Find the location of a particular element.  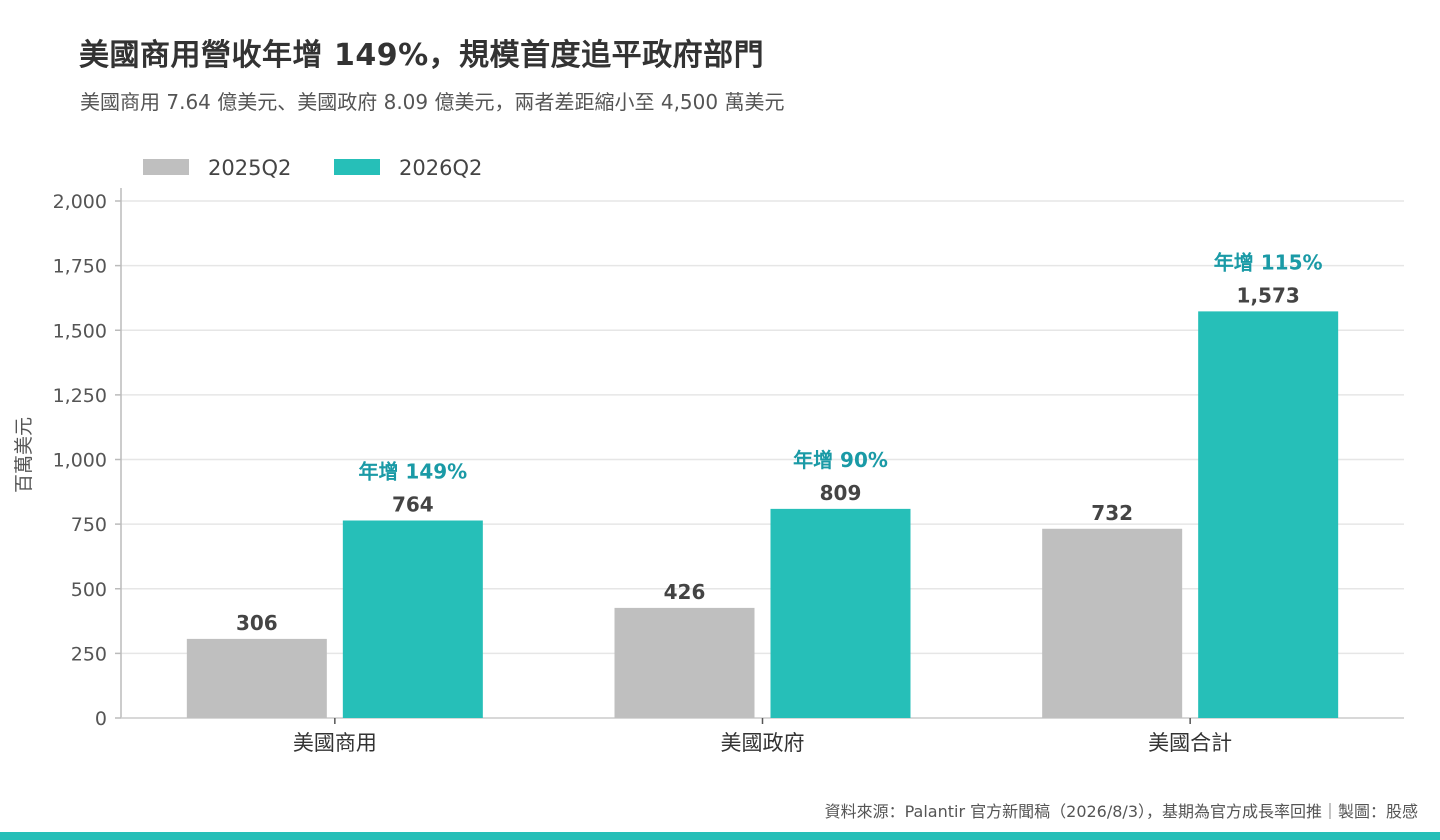

chart-title: 美國商用營收年增 149%，規模首度追平政府部門 is located at coordinates (422, 55).